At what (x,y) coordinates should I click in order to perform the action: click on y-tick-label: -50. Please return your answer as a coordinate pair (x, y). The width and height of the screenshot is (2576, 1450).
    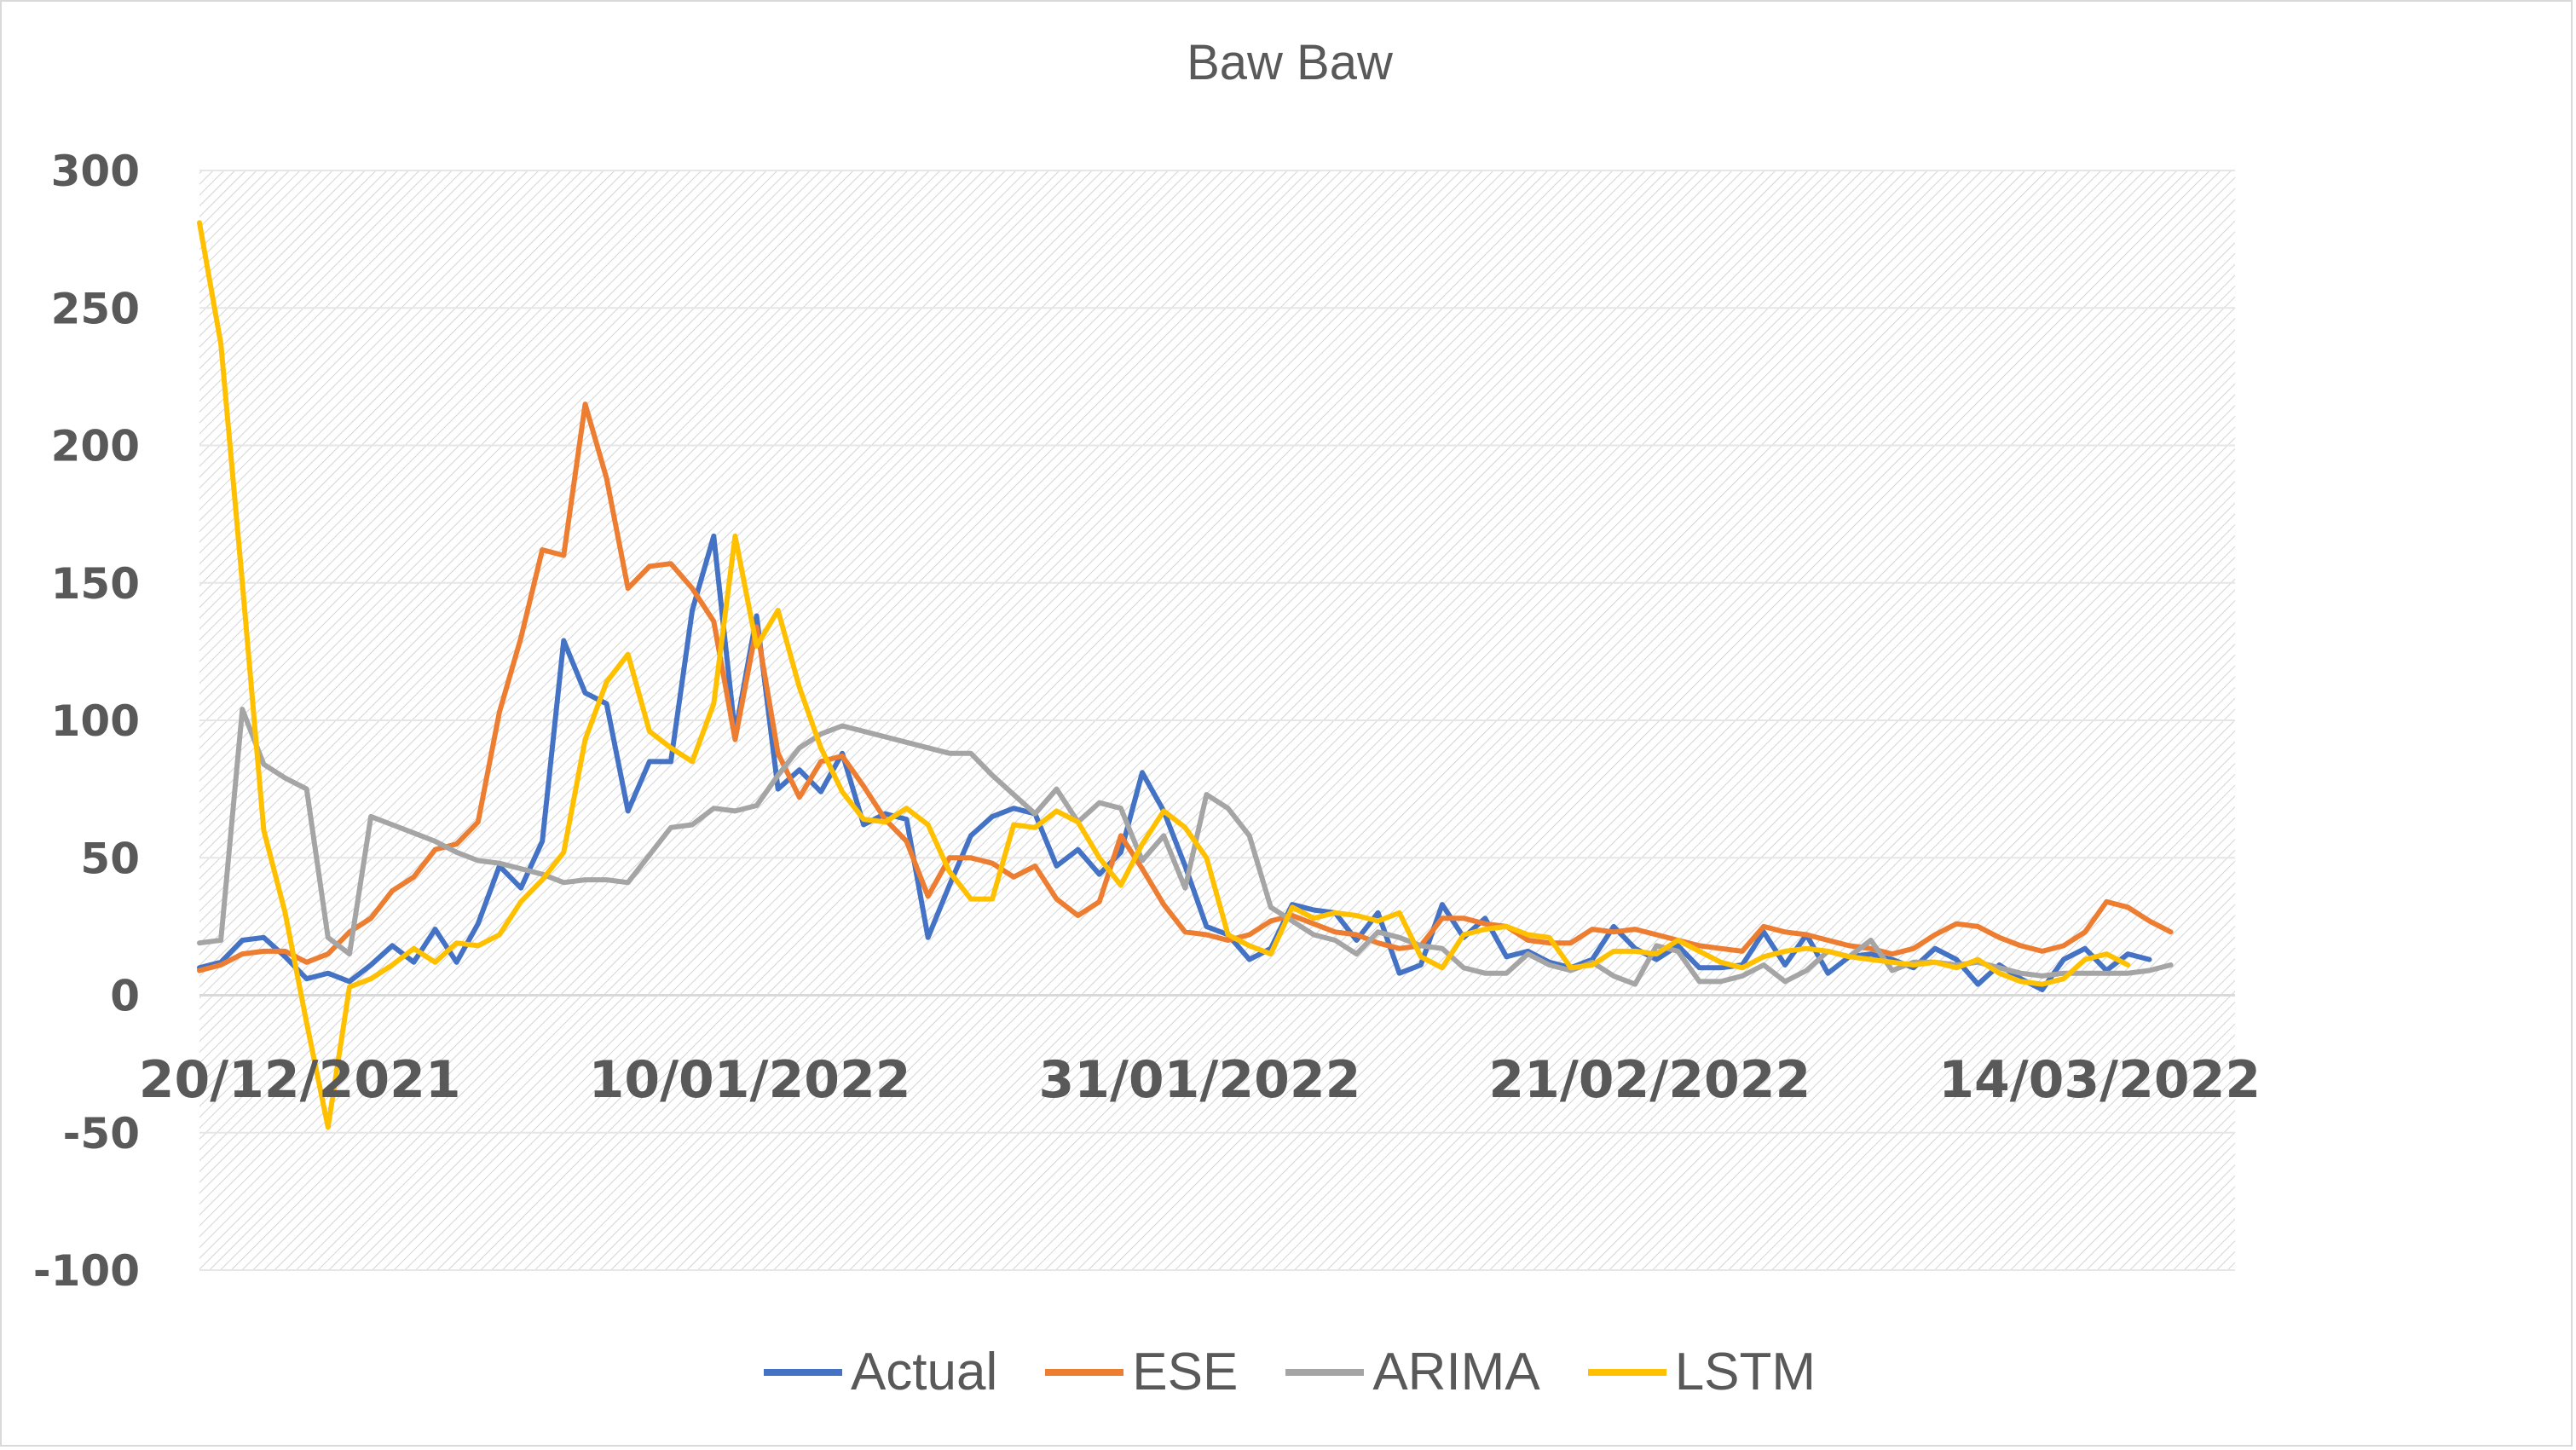
    Looking at the image, I should click on (101, 1133).